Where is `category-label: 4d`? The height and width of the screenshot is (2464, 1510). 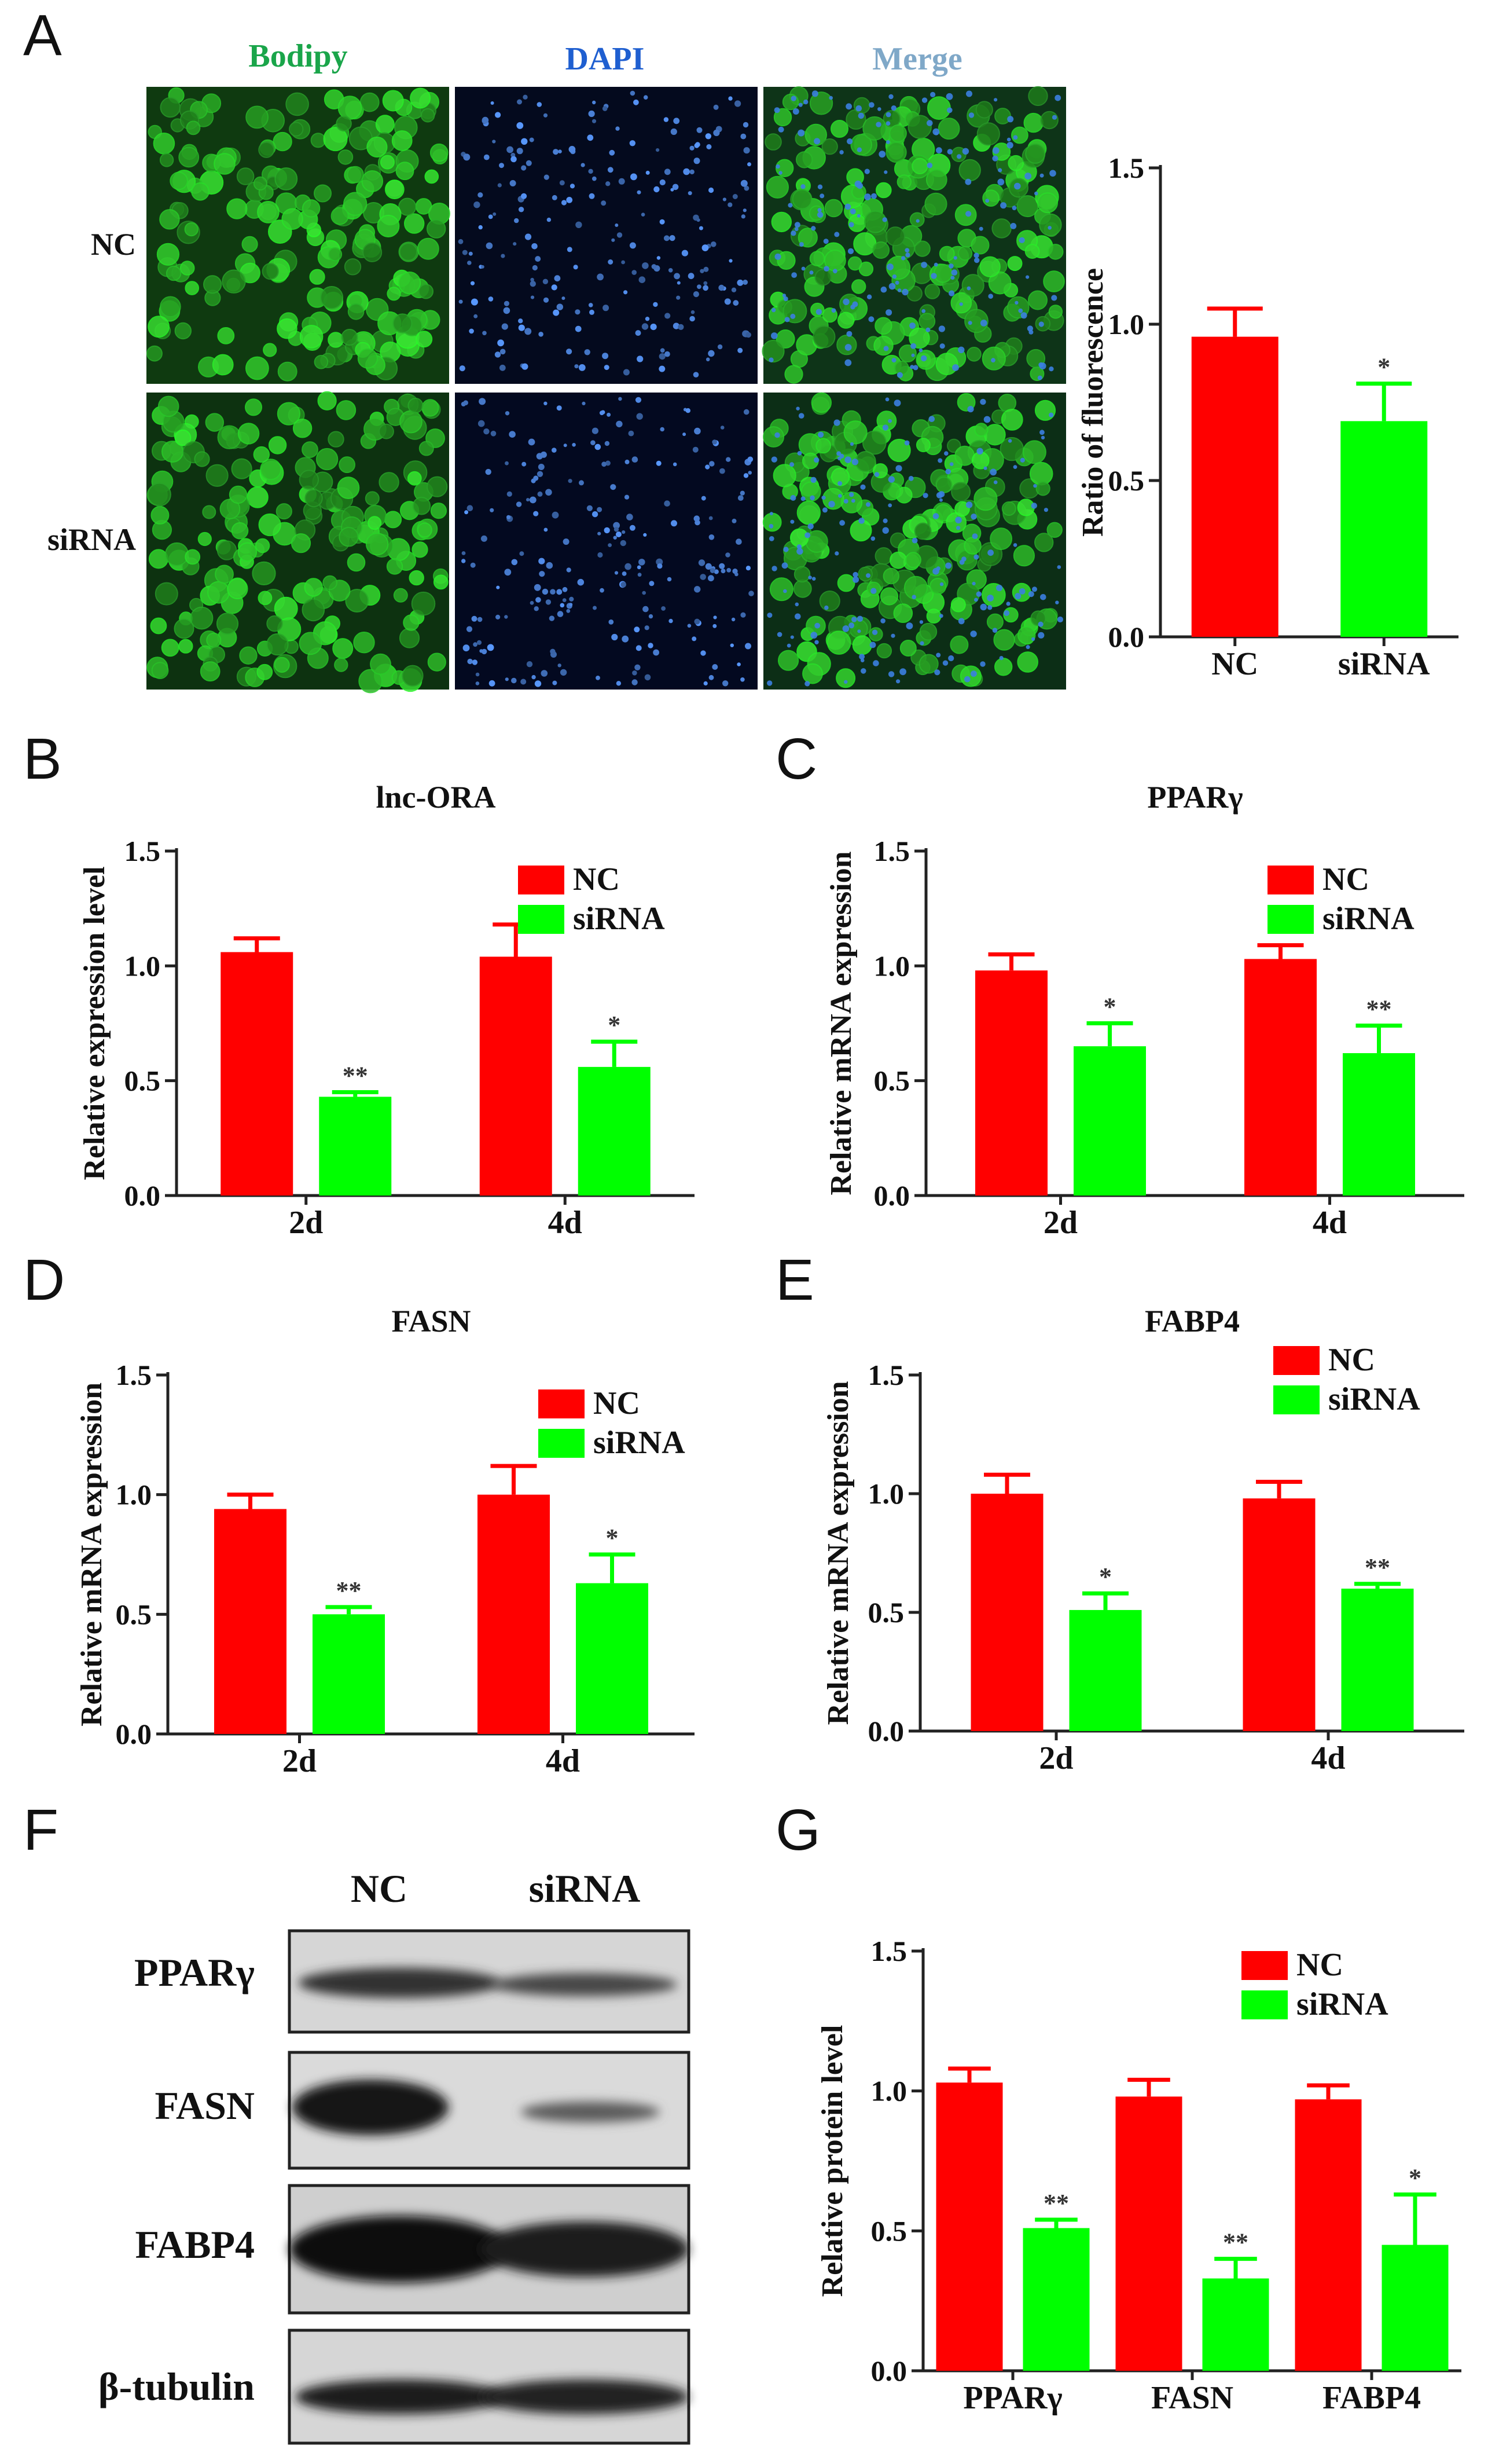
category-label: 4d is located at coordinates (1330, 1223).